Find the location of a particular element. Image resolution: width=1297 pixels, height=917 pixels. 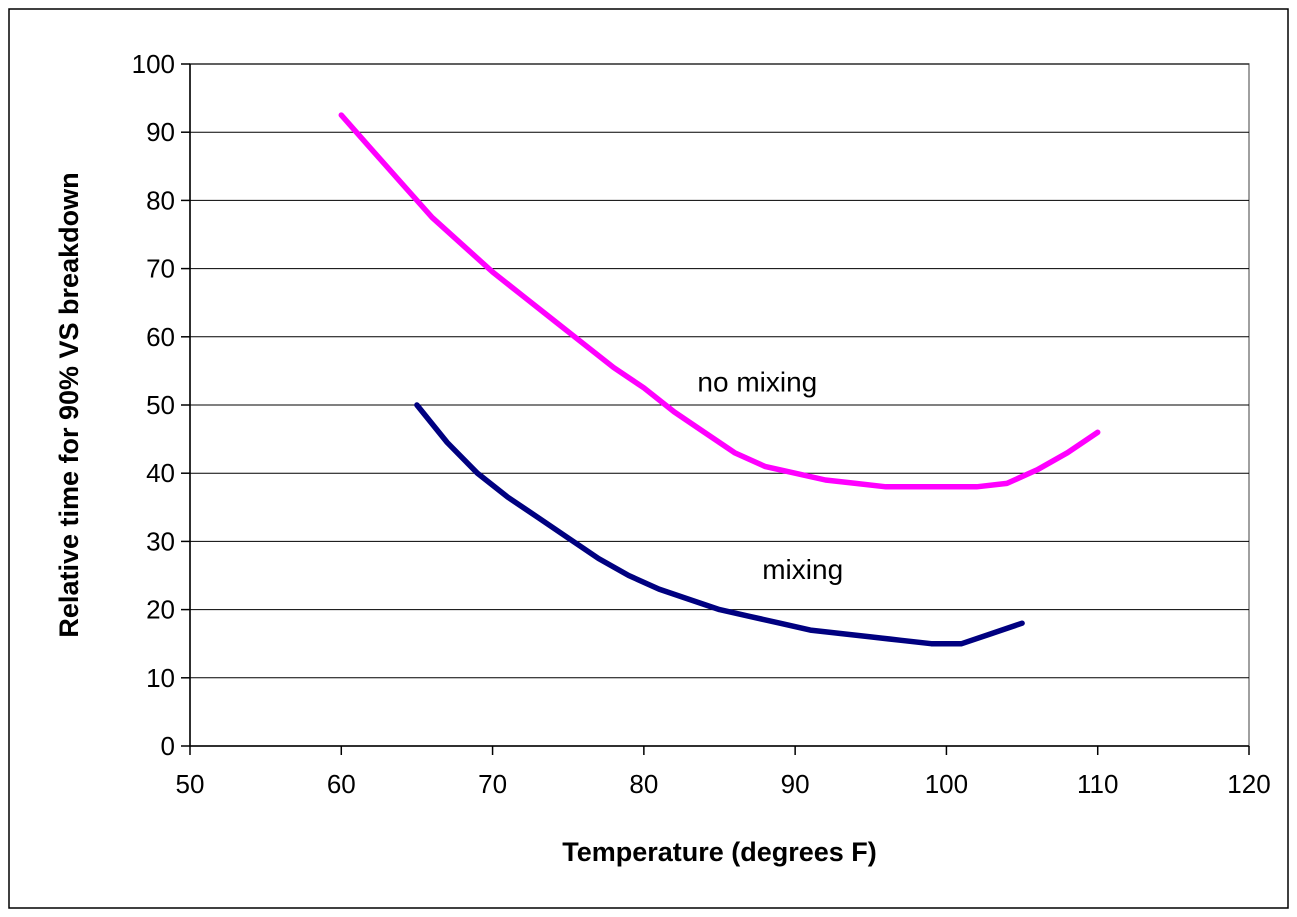

y-tick-label: 90 is located at coordinates (160, 132).